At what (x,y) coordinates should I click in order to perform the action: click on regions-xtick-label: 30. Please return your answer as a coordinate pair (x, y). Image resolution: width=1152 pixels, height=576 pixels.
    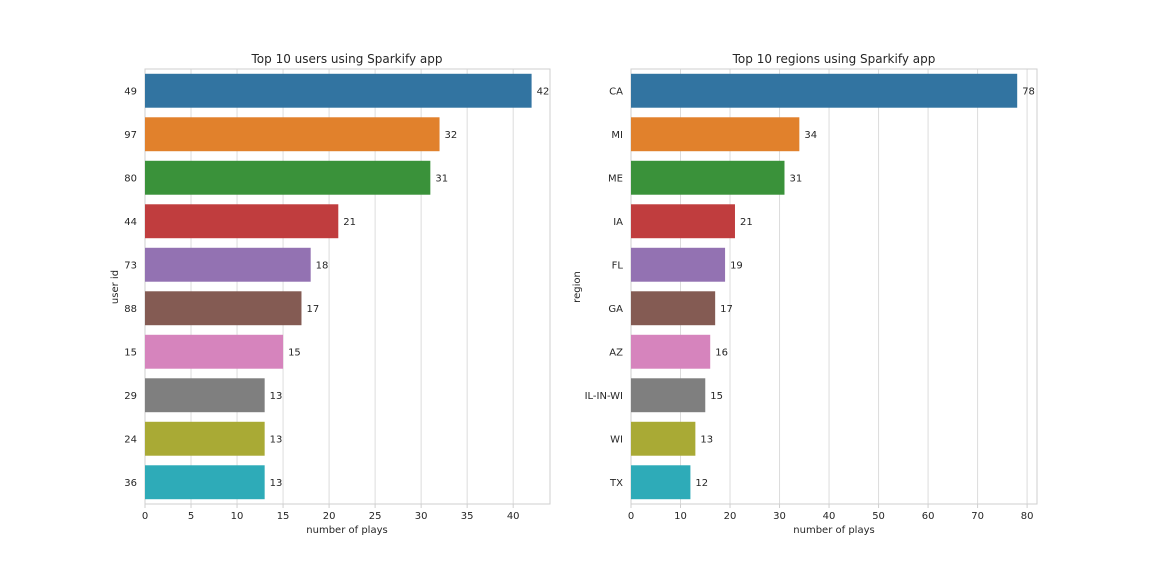
    Looking at the image, I should click on (779, 516).